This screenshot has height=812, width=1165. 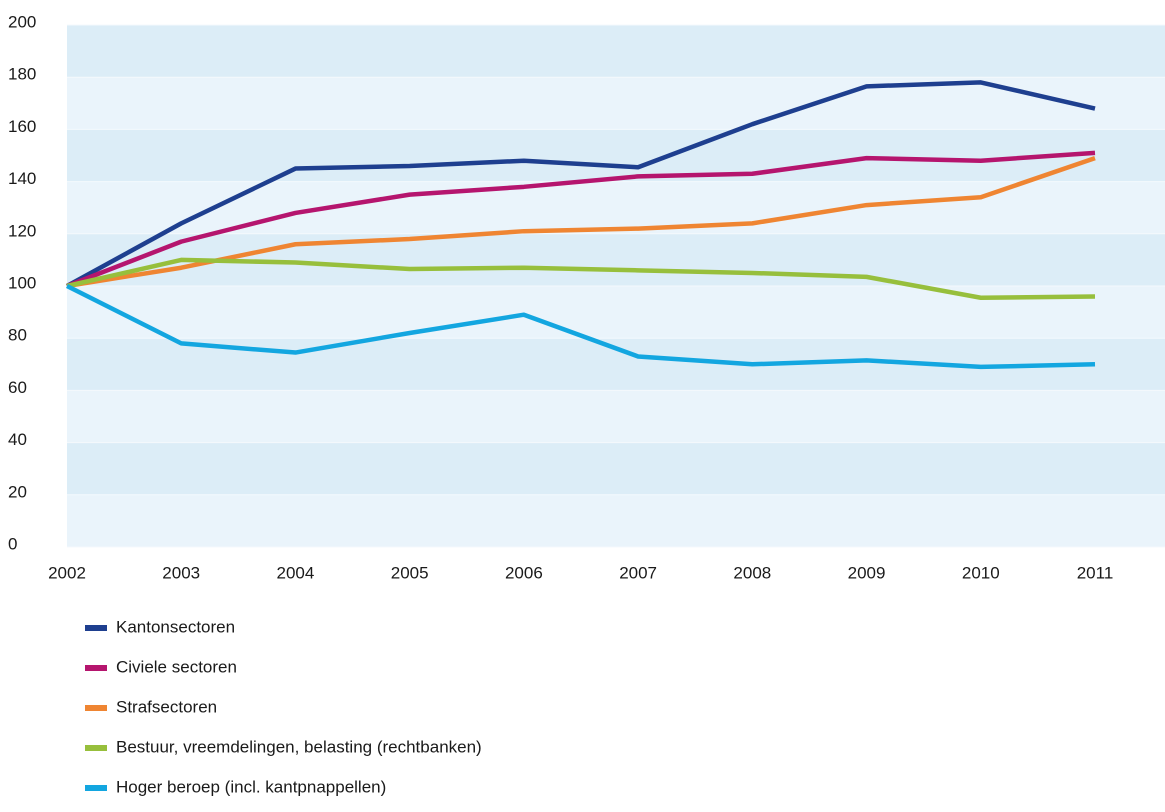 What do you see at coordinates (410, 572) in the screenshot?
I see `x-tick-label: 2005` at bounding box center [410, 572].